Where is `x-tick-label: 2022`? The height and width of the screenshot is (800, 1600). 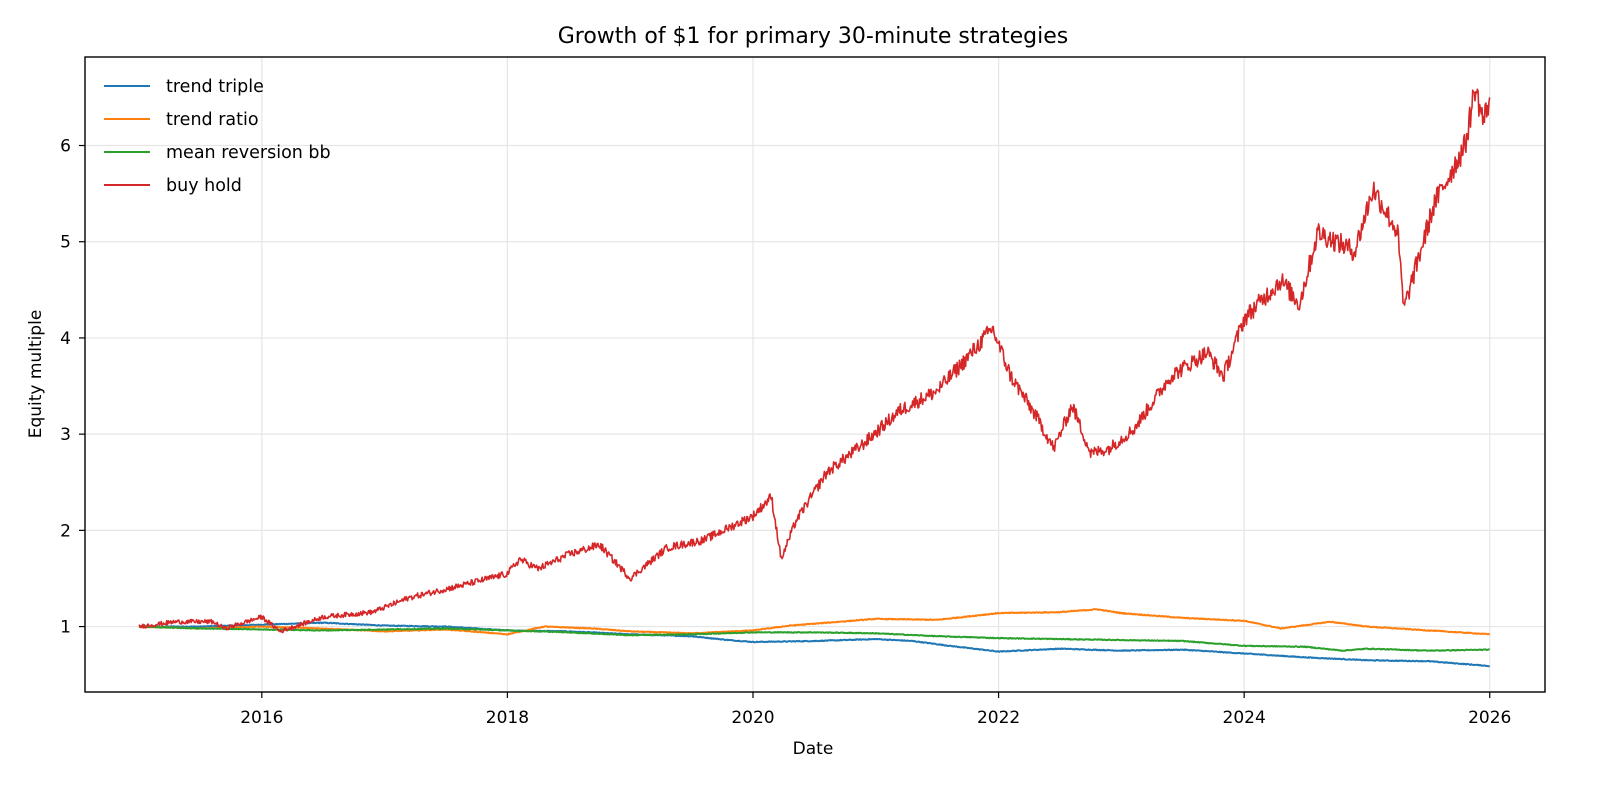 x-tick-label: 2022 is located at coordinates (998, 718).